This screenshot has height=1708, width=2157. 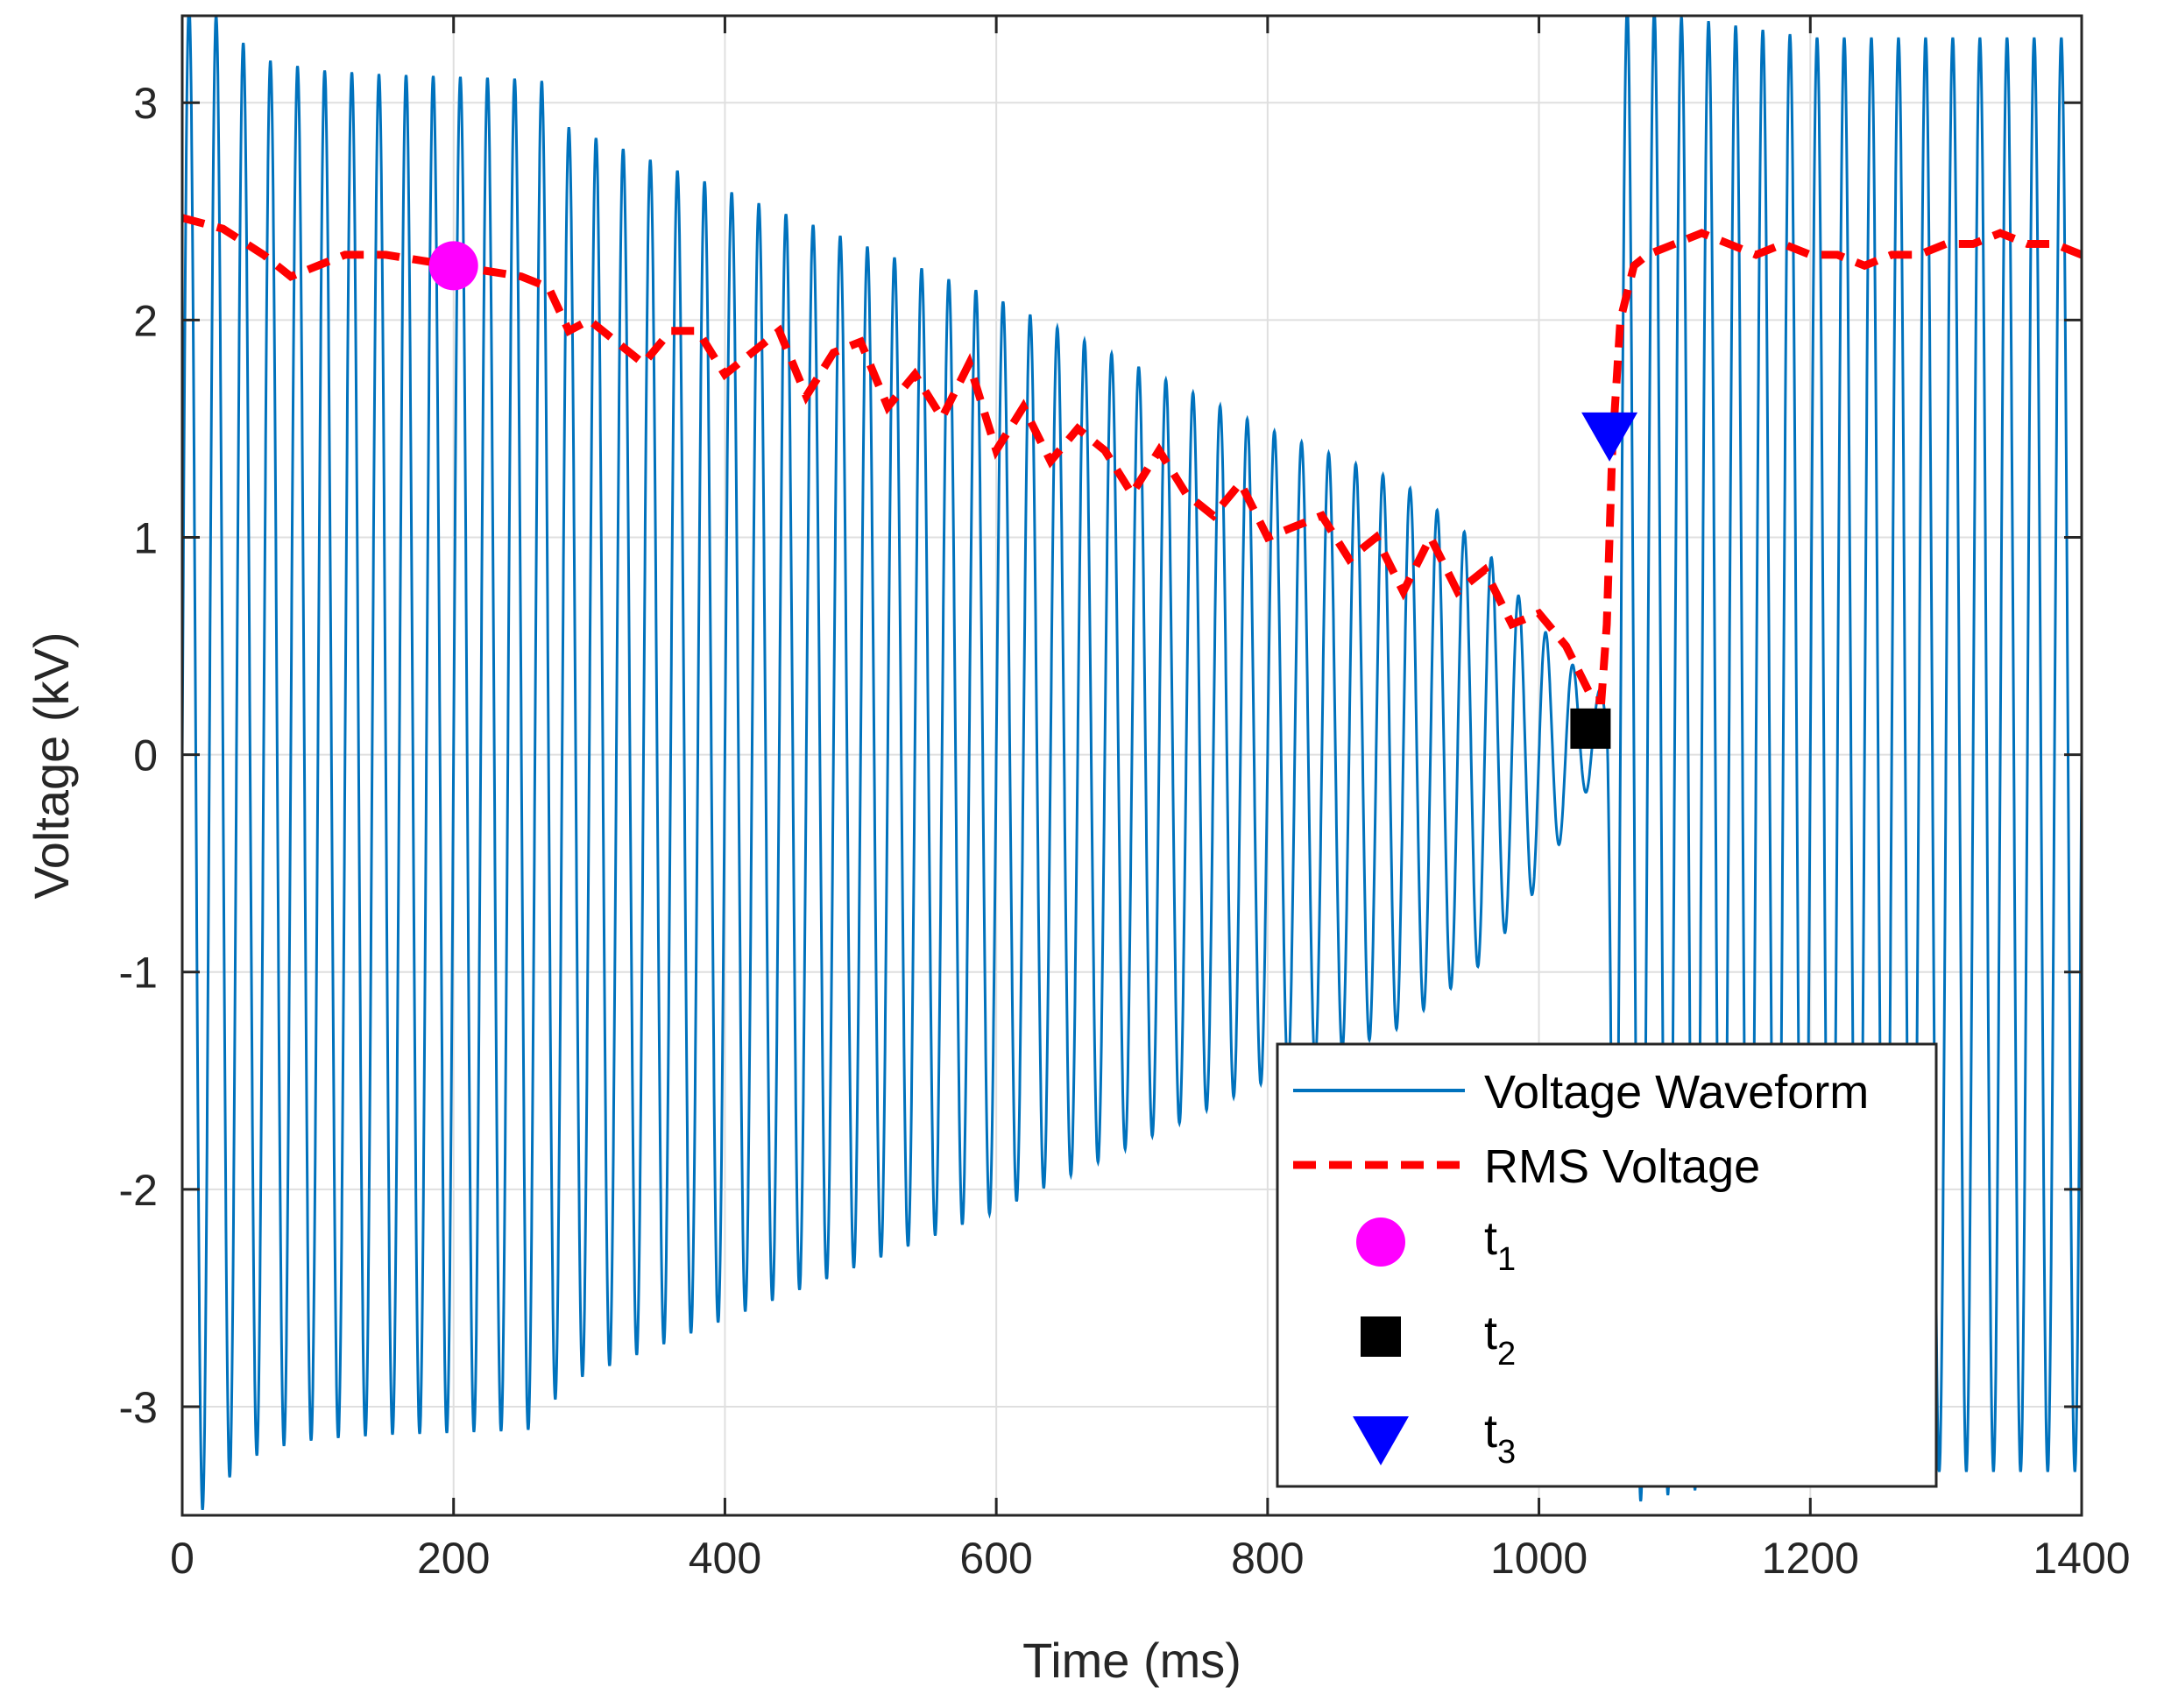 I want to click on y-tick-label-3: 0, so click(x=145, y=755).